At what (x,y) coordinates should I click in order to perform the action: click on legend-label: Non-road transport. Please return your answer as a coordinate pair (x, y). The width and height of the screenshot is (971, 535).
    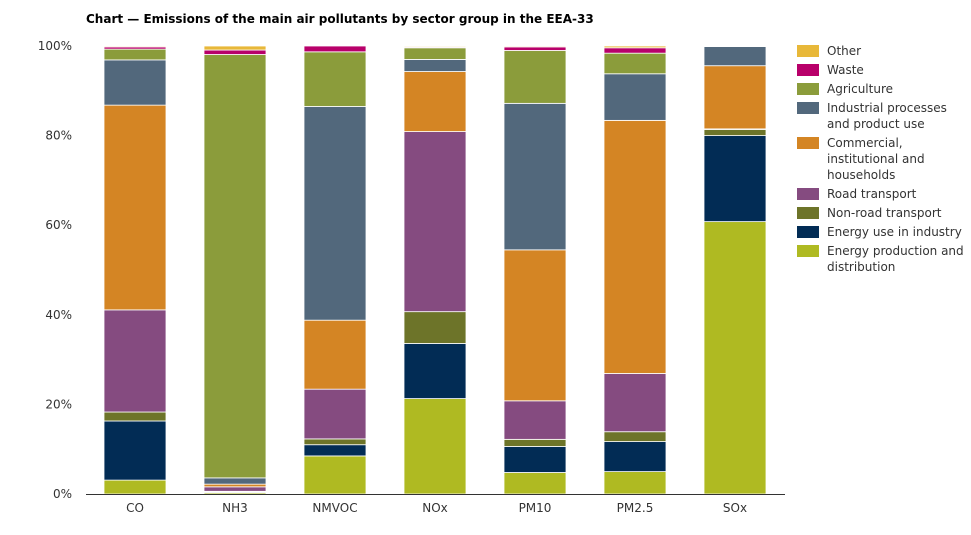
    Looking at the image, I should click on (884, 213).